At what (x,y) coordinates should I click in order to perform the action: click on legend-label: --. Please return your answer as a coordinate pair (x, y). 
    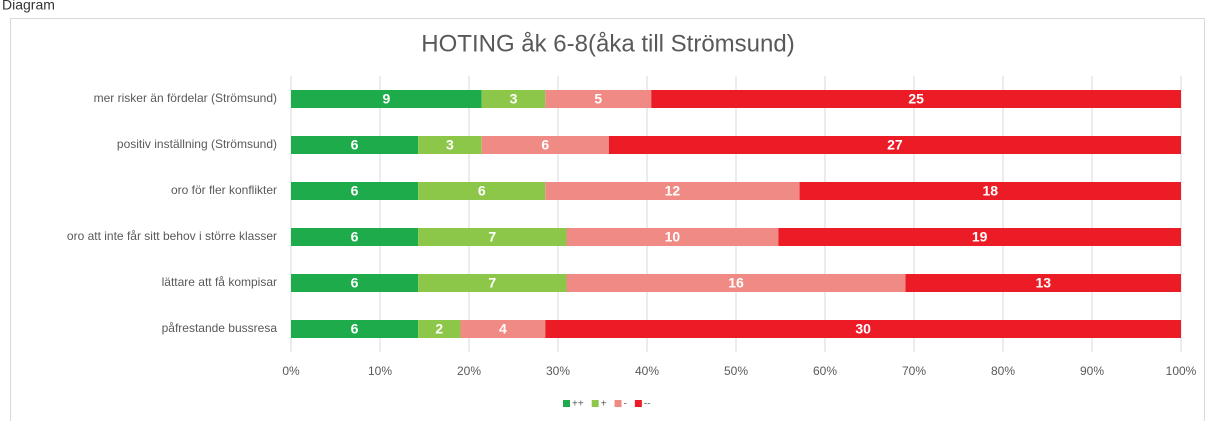
    Looking at the image, I should click on (647, 404).